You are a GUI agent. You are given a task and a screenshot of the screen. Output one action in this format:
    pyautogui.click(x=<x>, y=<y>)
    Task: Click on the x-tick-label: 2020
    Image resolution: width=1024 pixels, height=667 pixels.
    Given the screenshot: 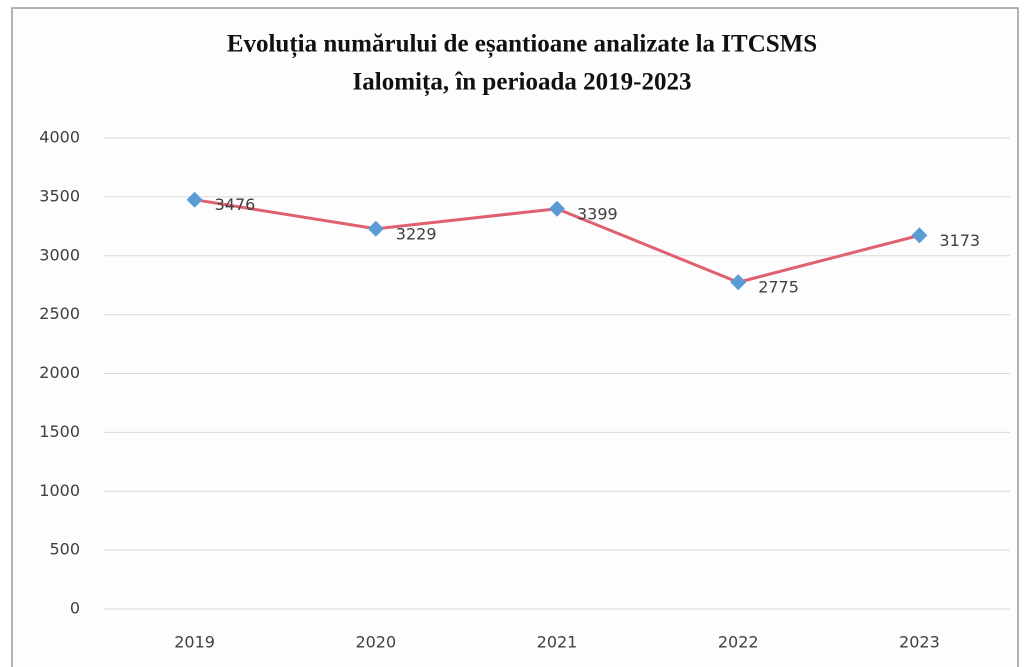 What is the action you would take?
    pyautogui.click(x=375, y=642)
    